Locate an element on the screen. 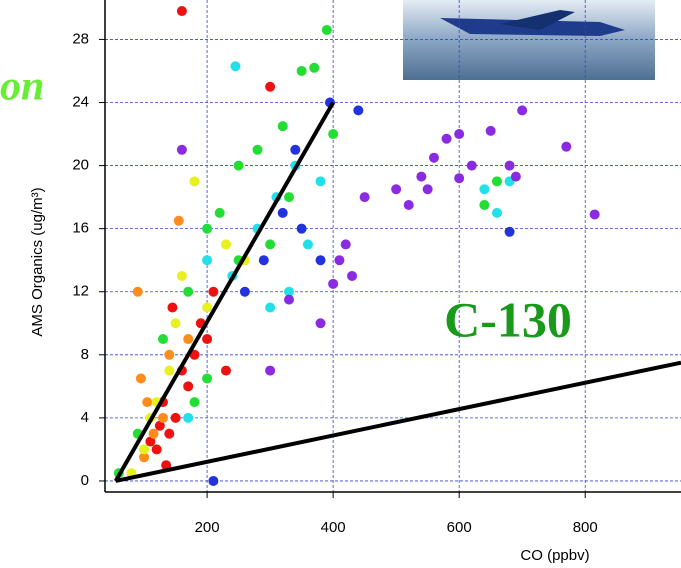  annotation: C-130 is located at coordinates (508, 319).